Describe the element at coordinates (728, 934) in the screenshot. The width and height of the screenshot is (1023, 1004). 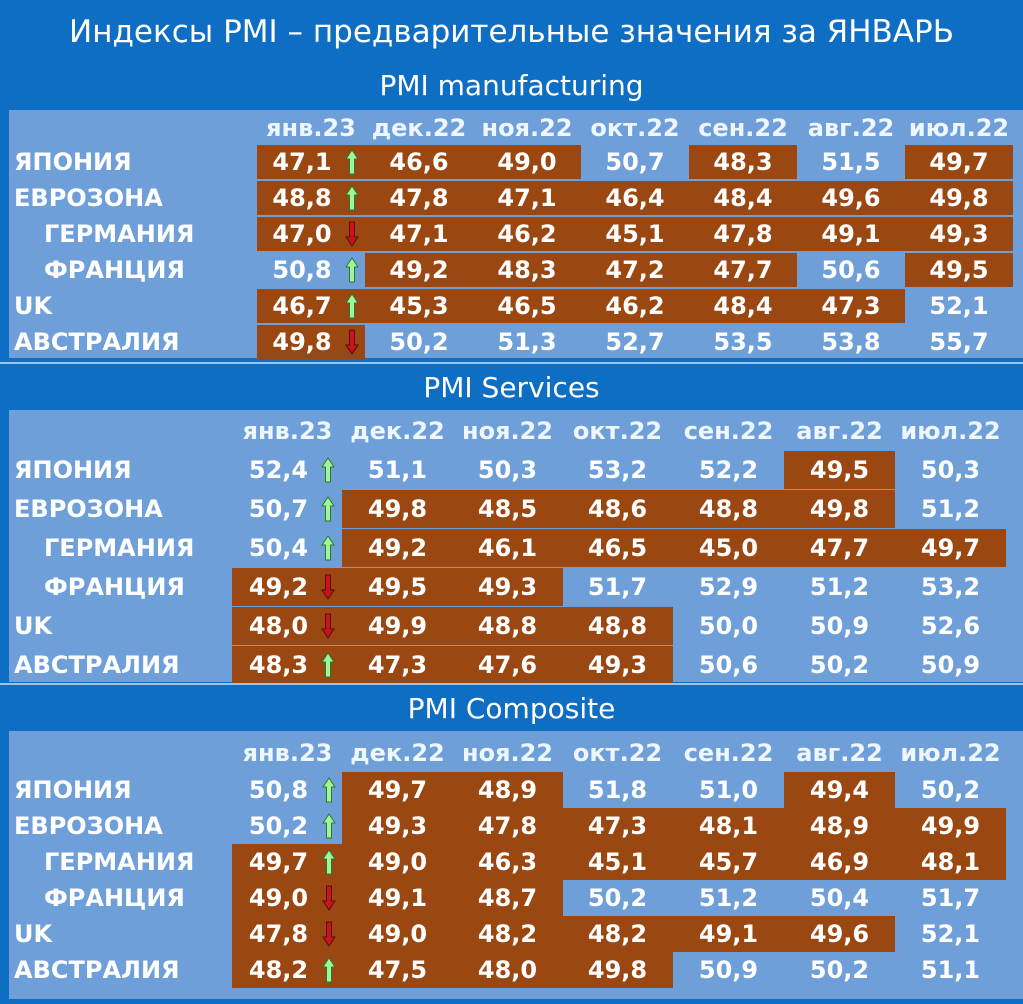
I see `value-cell: 49,1` at that location.